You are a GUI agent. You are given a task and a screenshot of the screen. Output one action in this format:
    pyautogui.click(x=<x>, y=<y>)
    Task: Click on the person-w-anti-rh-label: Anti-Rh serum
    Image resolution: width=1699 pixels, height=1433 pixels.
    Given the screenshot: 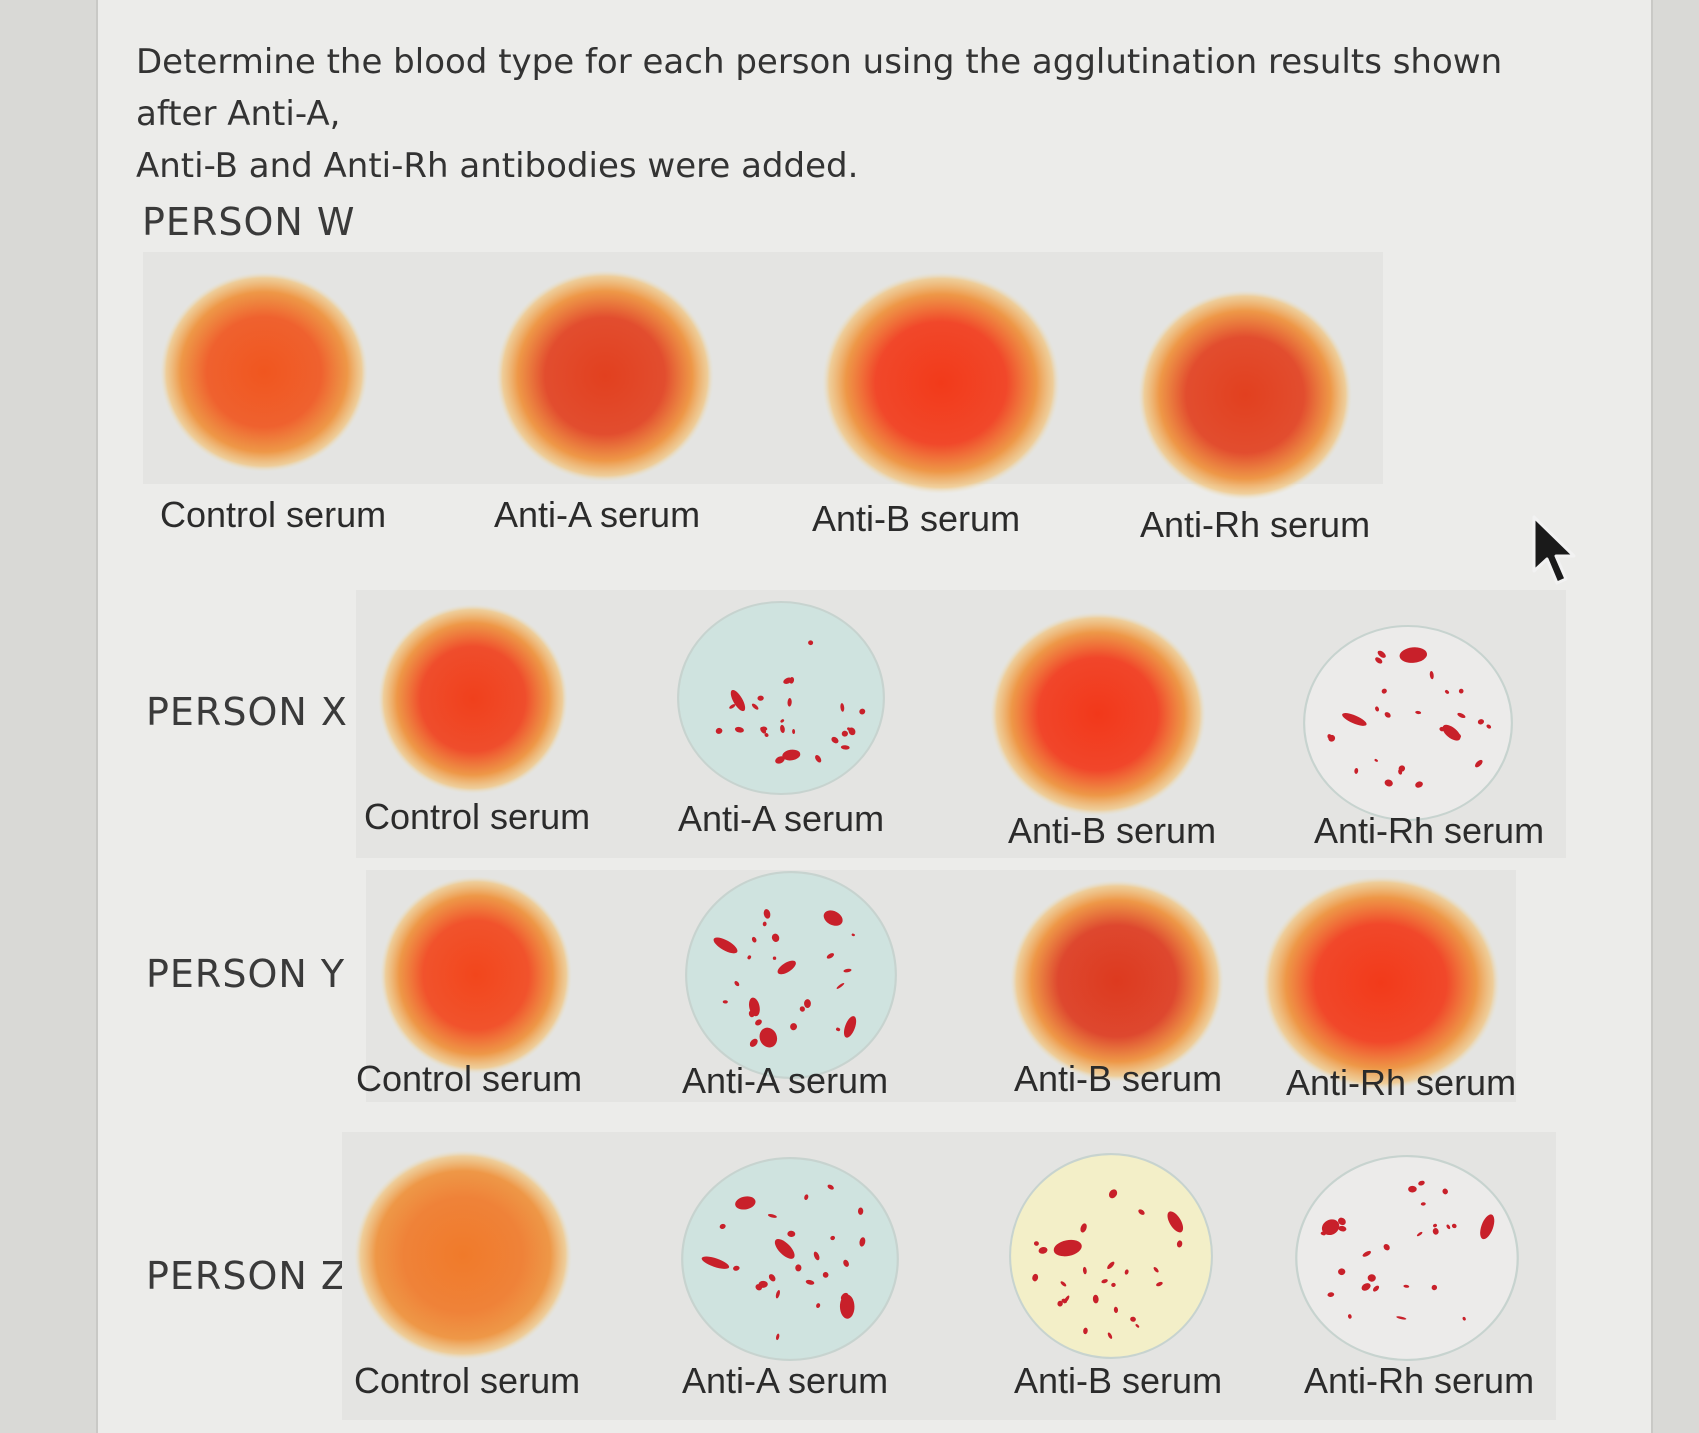 What is the action you would take?
    pyautogui.click(x=1255, y=524)
    